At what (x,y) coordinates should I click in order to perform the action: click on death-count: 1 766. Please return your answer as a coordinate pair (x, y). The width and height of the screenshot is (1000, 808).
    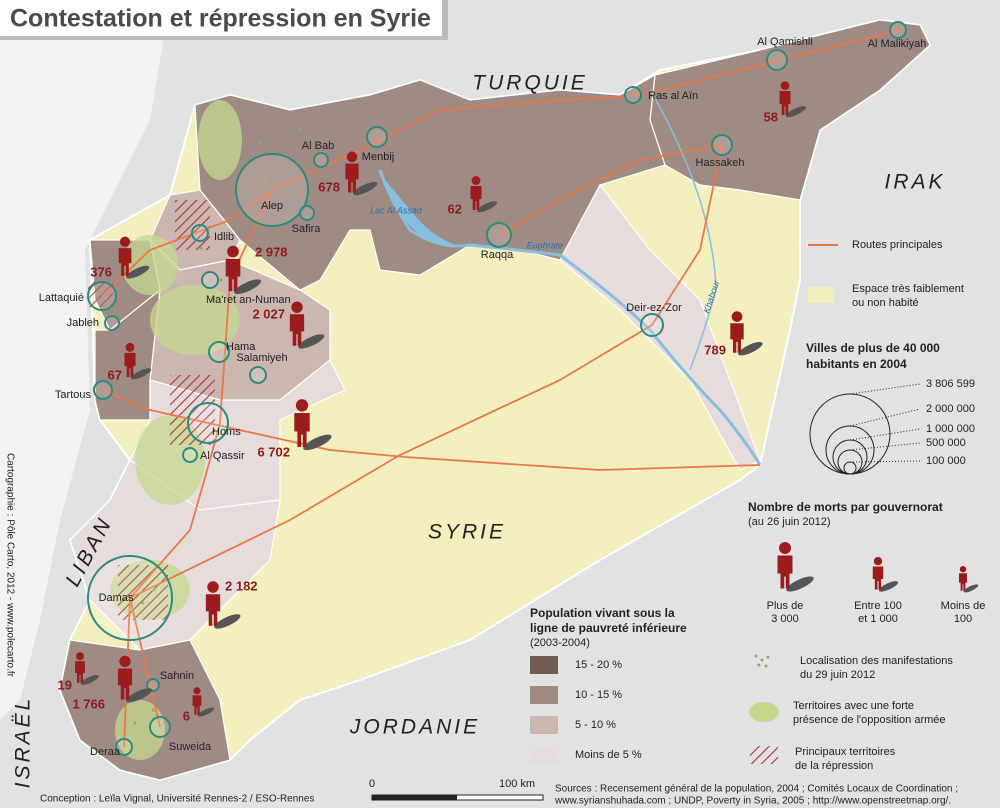
    Looking at the image, I should click on (88, 703).